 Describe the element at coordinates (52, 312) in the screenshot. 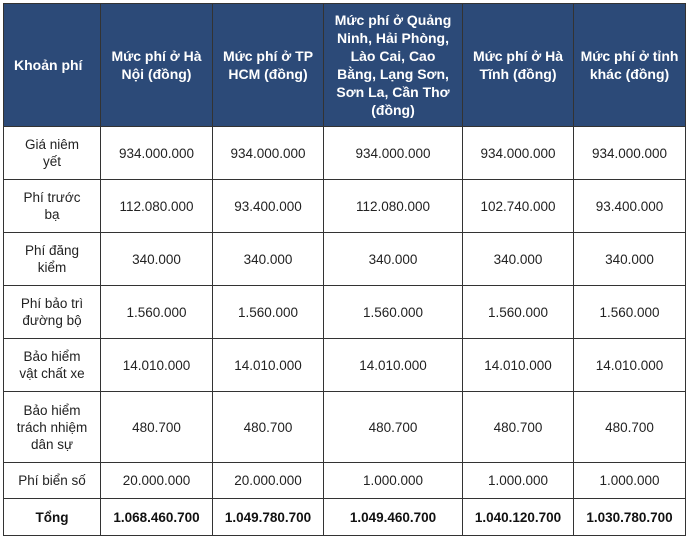

I see `row-label: Phí bảo trì đường bộ` at that location.